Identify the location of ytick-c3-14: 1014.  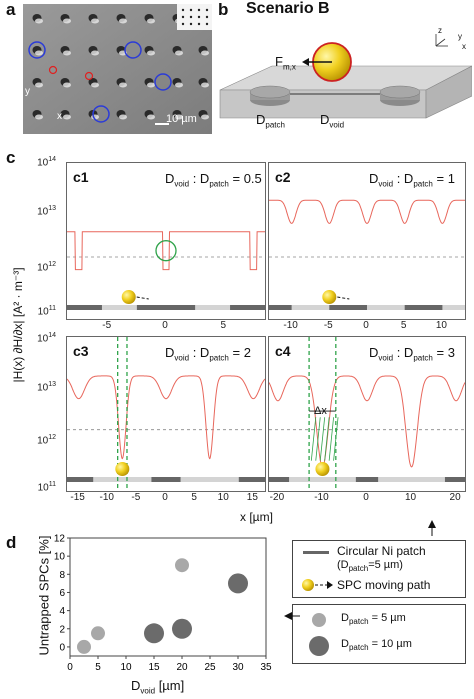
(46, 338).